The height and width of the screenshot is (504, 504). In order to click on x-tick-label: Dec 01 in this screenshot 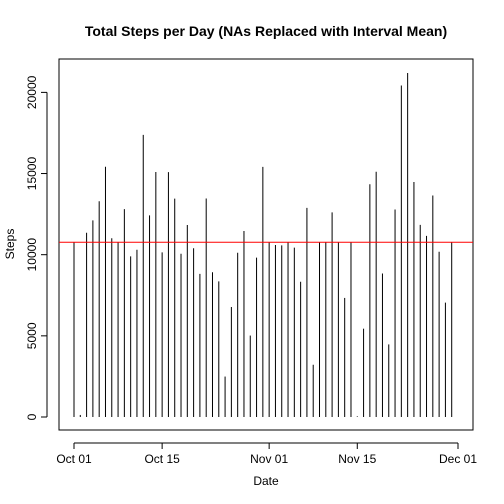, I will do `click(458, 459)`.